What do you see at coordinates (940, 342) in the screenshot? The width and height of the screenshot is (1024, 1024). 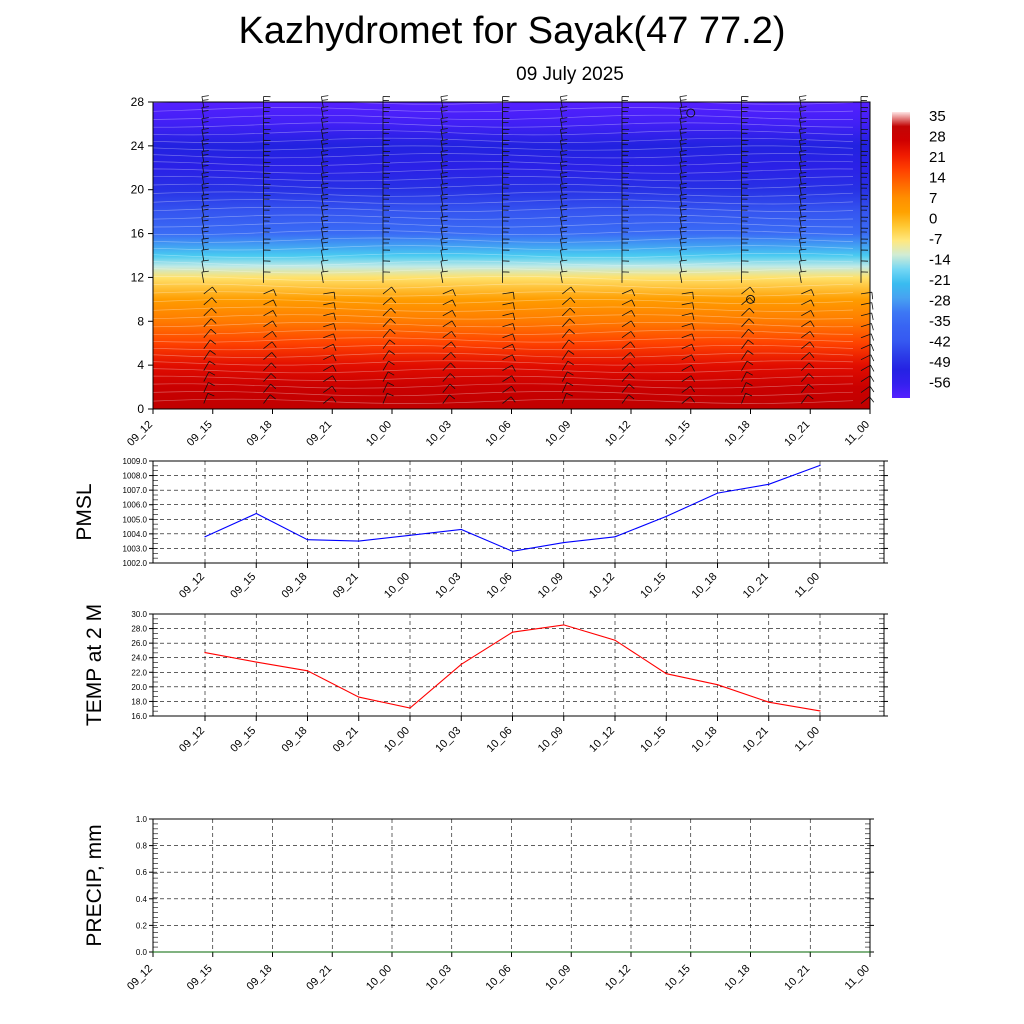 I see `colorbar-label: -42` at bounding box center [940, 342].